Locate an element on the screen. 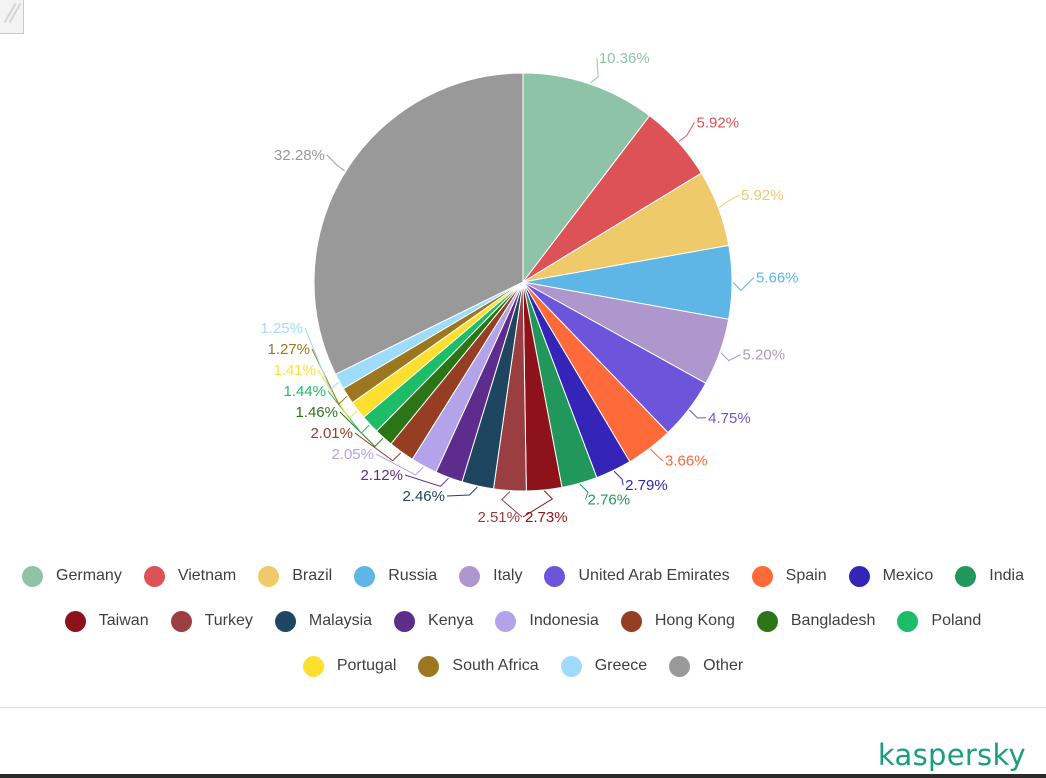 The height and width of the screenshot is (778, 1046). slice-label-greece: 1.25% is located at coordinates (281, 328).